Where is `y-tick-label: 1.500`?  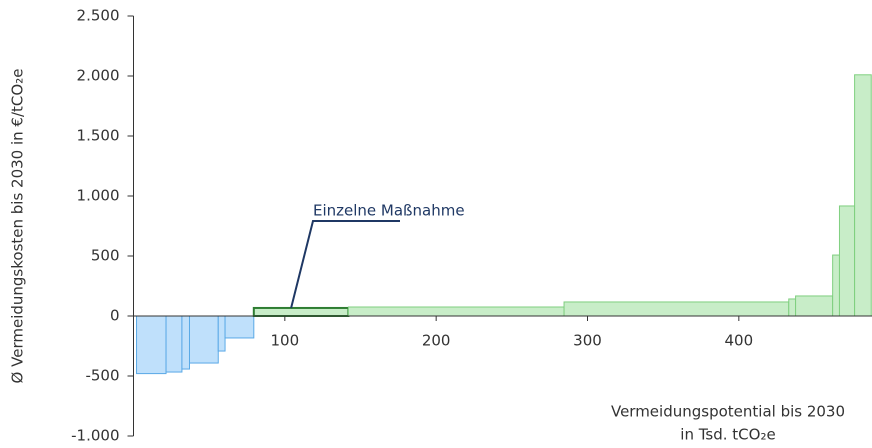
y-tick-label: 1.500 is located at coordinates (98, 136).